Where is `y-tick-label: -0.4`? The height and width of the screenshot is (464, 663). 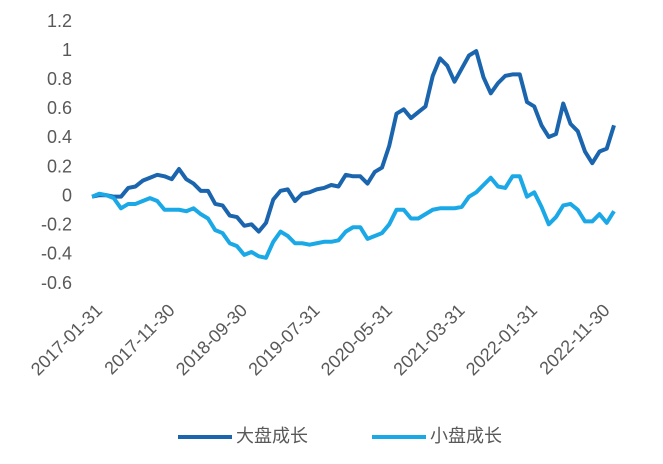
y-tick-label: -0.4 is located at coordinates (56, 254).